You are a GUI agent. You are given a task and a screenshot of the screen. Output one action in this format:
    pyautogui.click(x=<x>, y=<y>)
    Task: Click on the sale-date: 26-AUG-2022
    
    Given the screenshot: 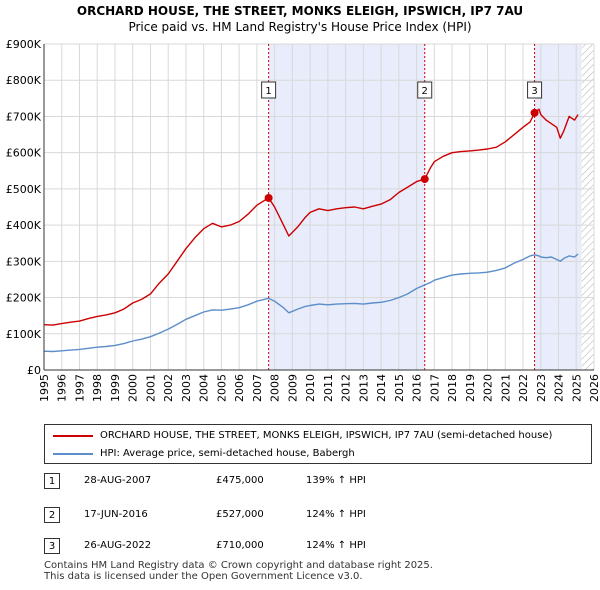 What is the action you would take?
    pyautogui.click(x=118, y=545)
    